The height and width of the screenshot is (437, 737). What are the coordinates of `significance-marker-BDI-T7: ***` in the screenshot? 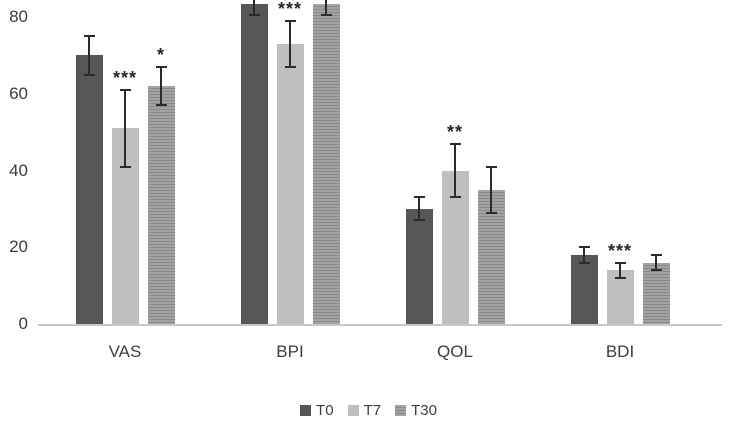 It's located at (619, 250).